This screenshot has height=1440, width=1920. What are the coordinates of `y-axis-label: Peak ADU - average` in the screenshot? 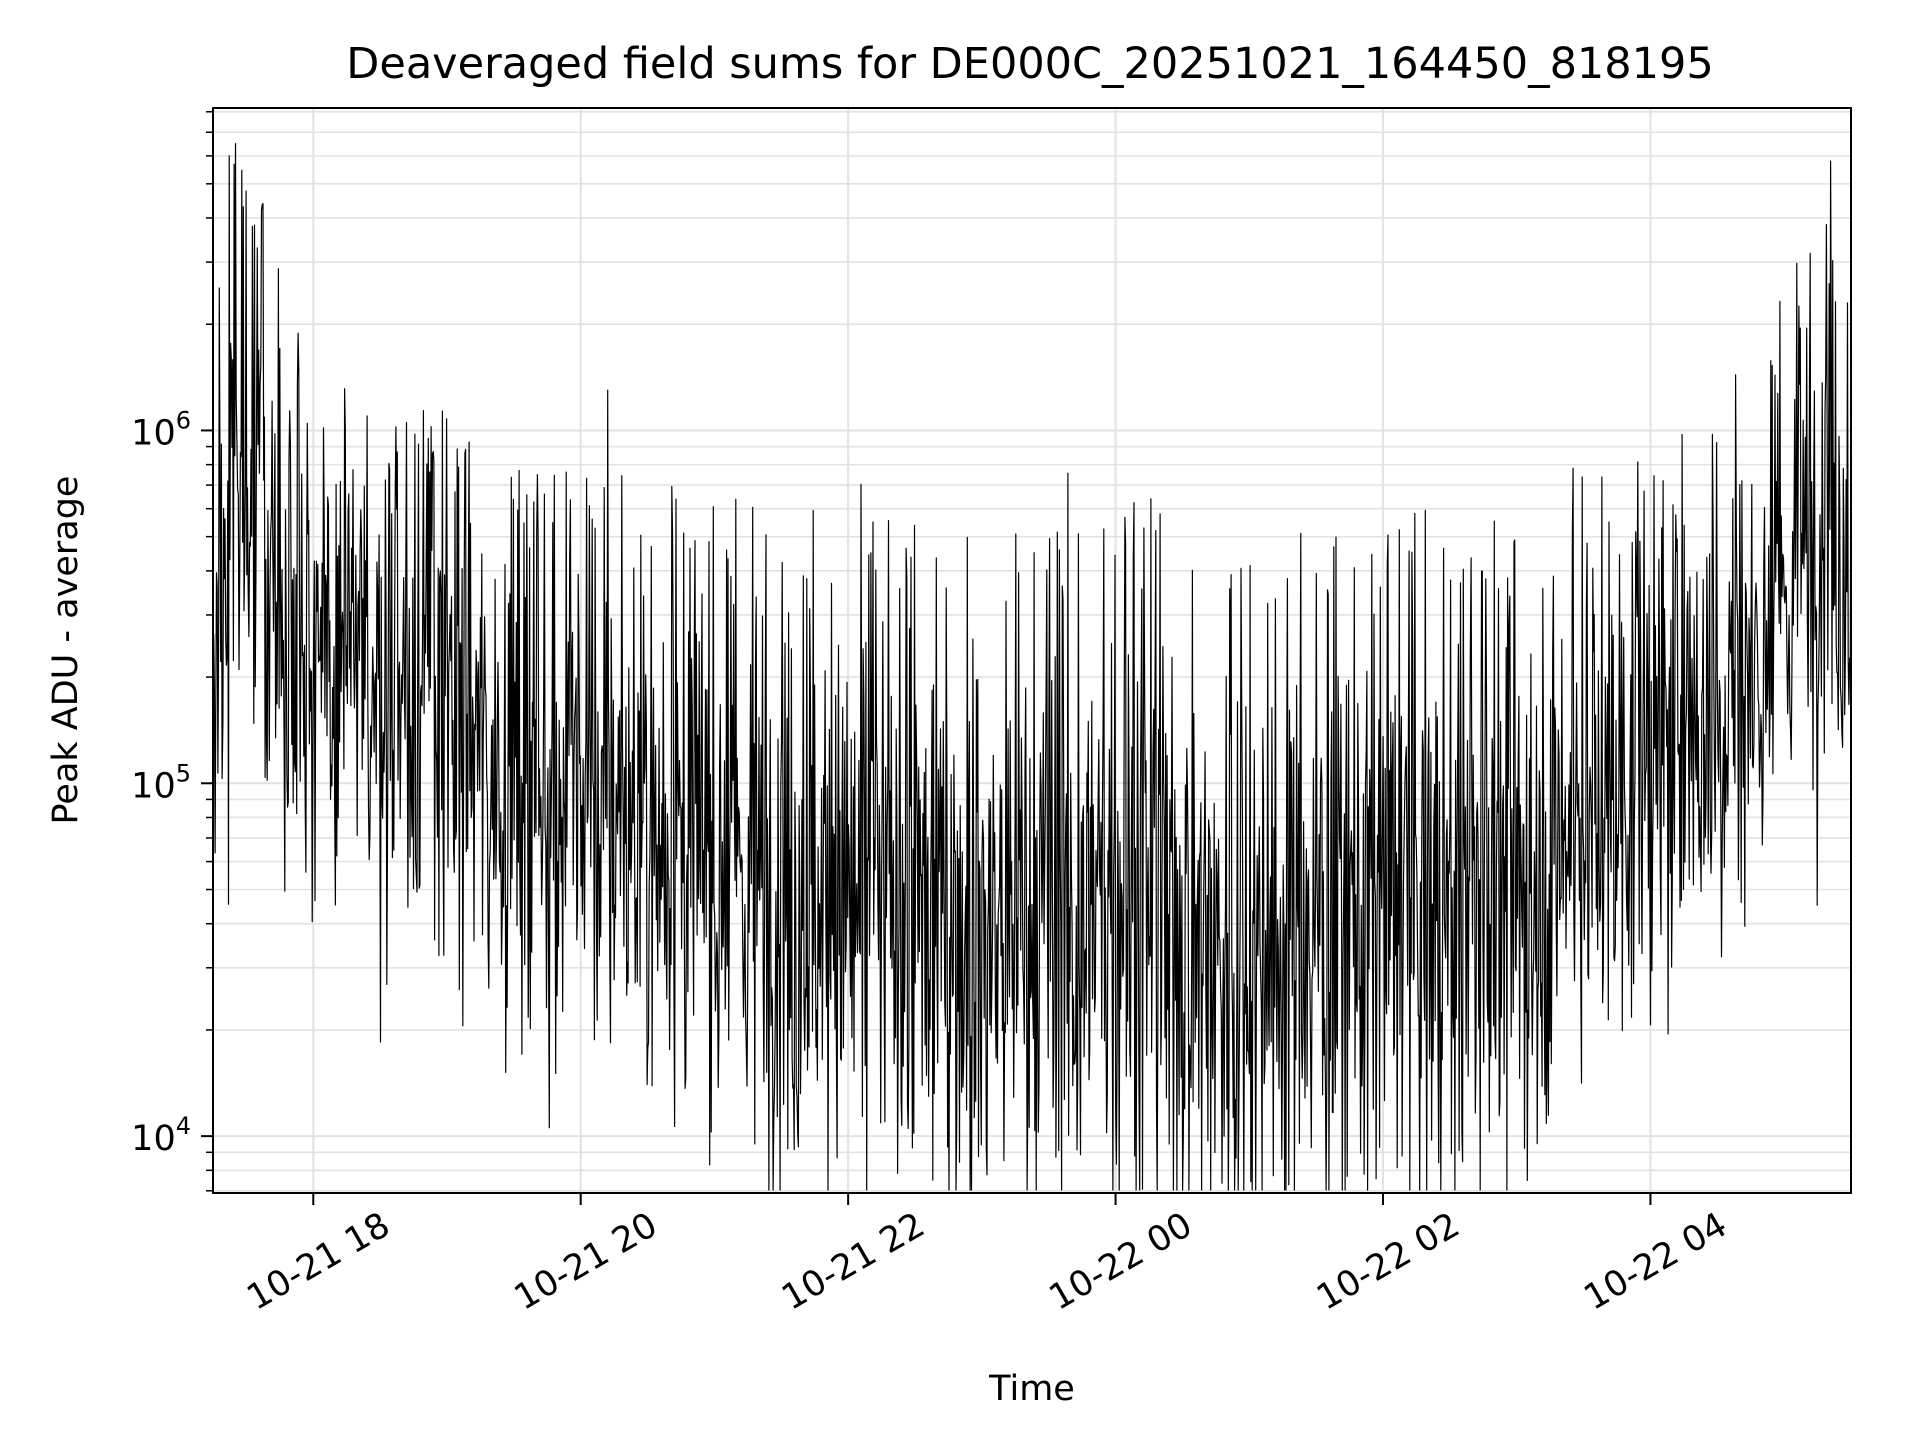 It's located at (66, 650).